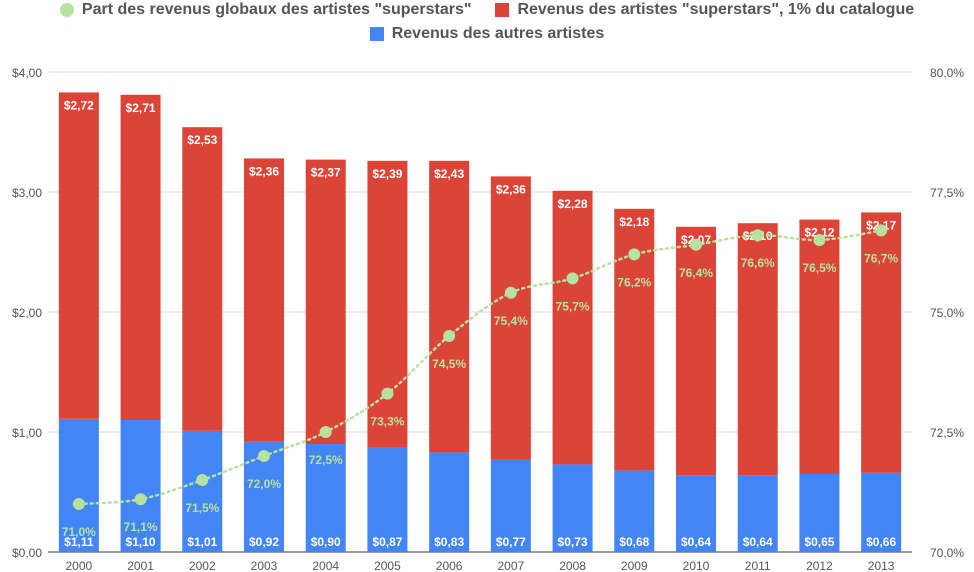 The height and width of the screenshot is (572, 974). What do you see at coordinates (511, 321) in the screenshot?
I see `share-label: 75,4%` at bounding box center [511, 321].